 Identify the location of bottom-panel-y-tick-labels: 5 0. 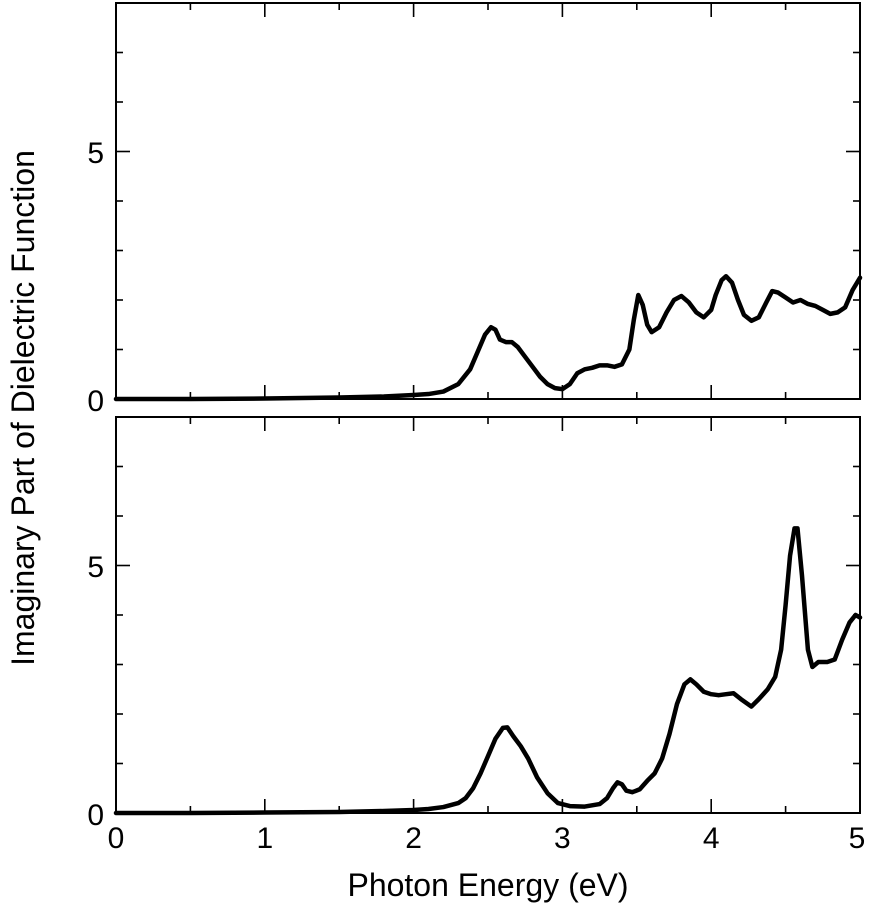
(95, 691).